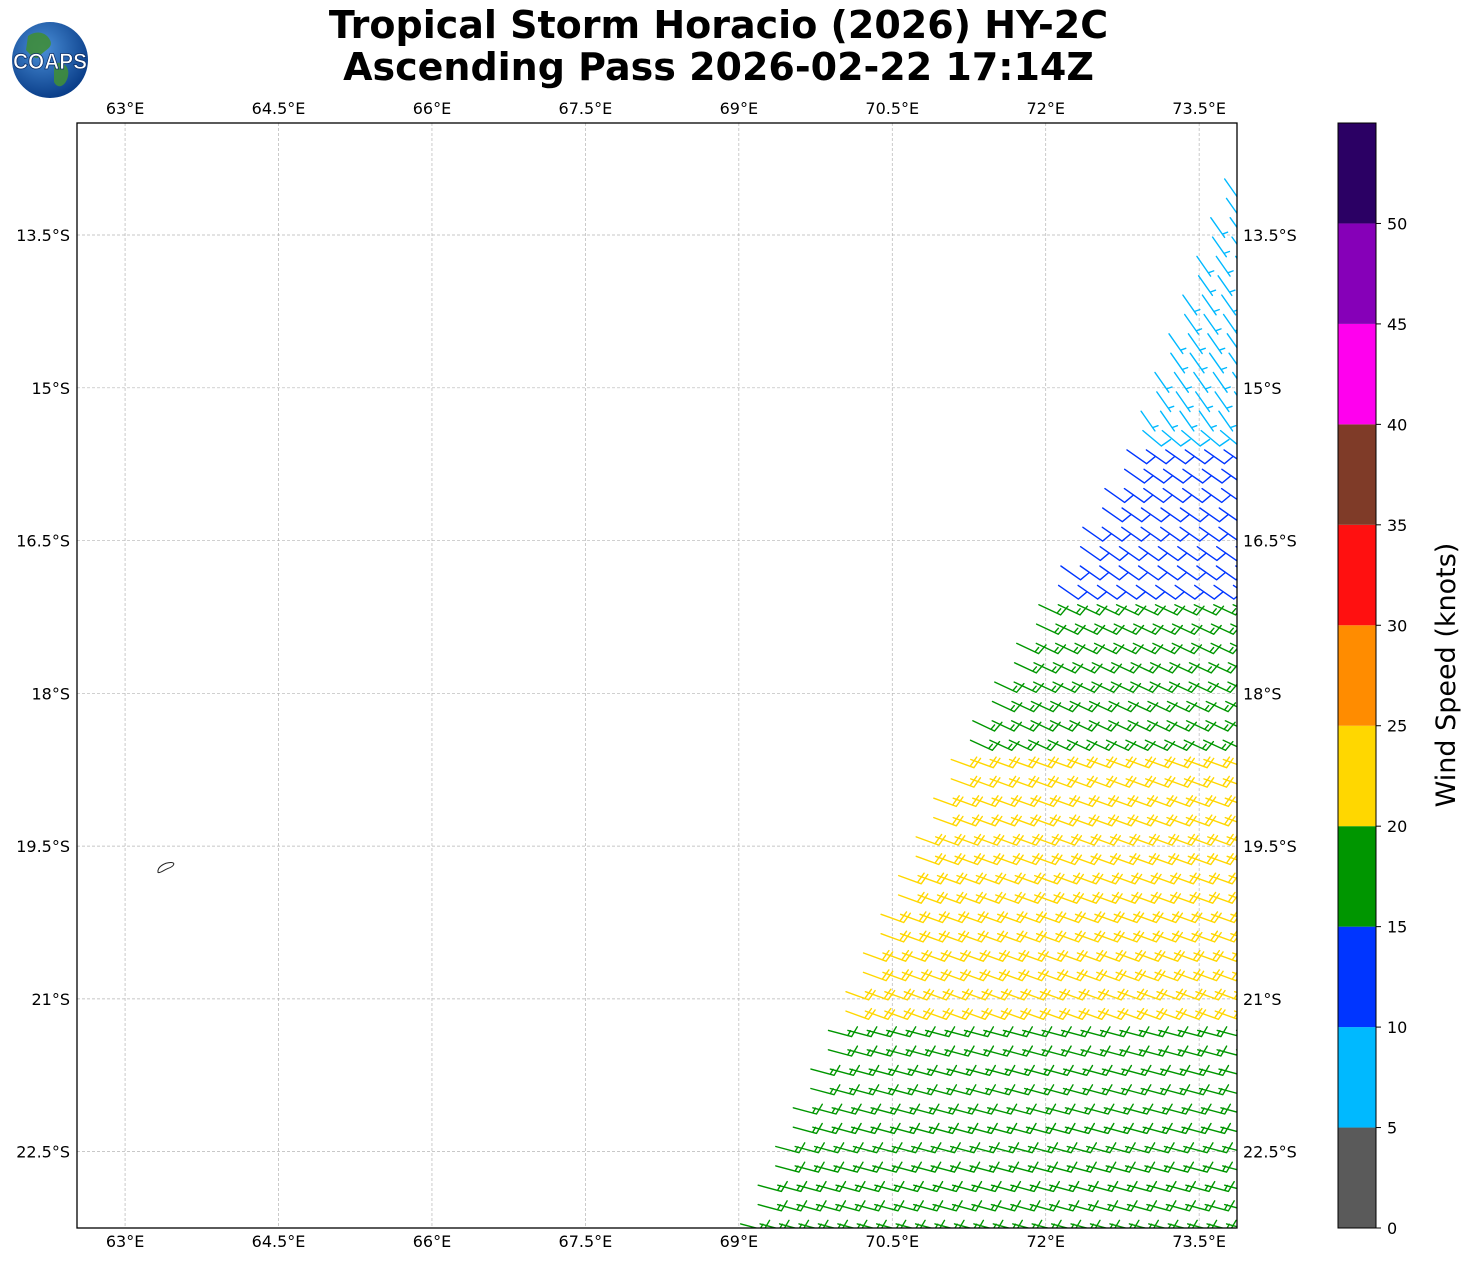 The height and width of the screenshot is (1264, 1475). Describe the element at coordinates (279, 108) in the screenshot. I see `lon-tick-label-top: 64.5°E` at that location.